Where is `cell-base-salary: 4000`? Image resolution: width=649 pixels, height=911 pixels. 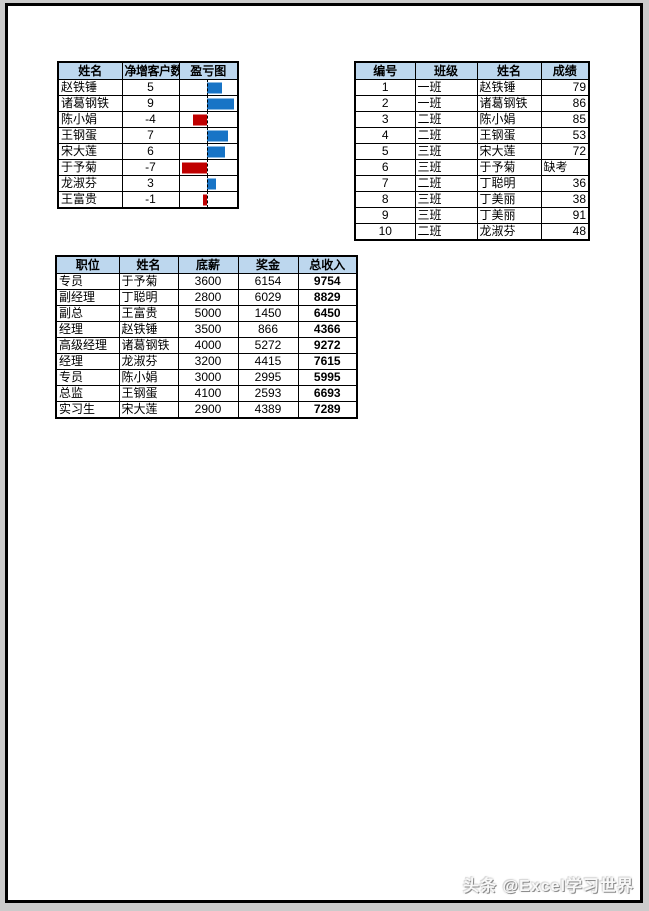
cell-base-salary: 4000 is located at coordinates (208, 345).